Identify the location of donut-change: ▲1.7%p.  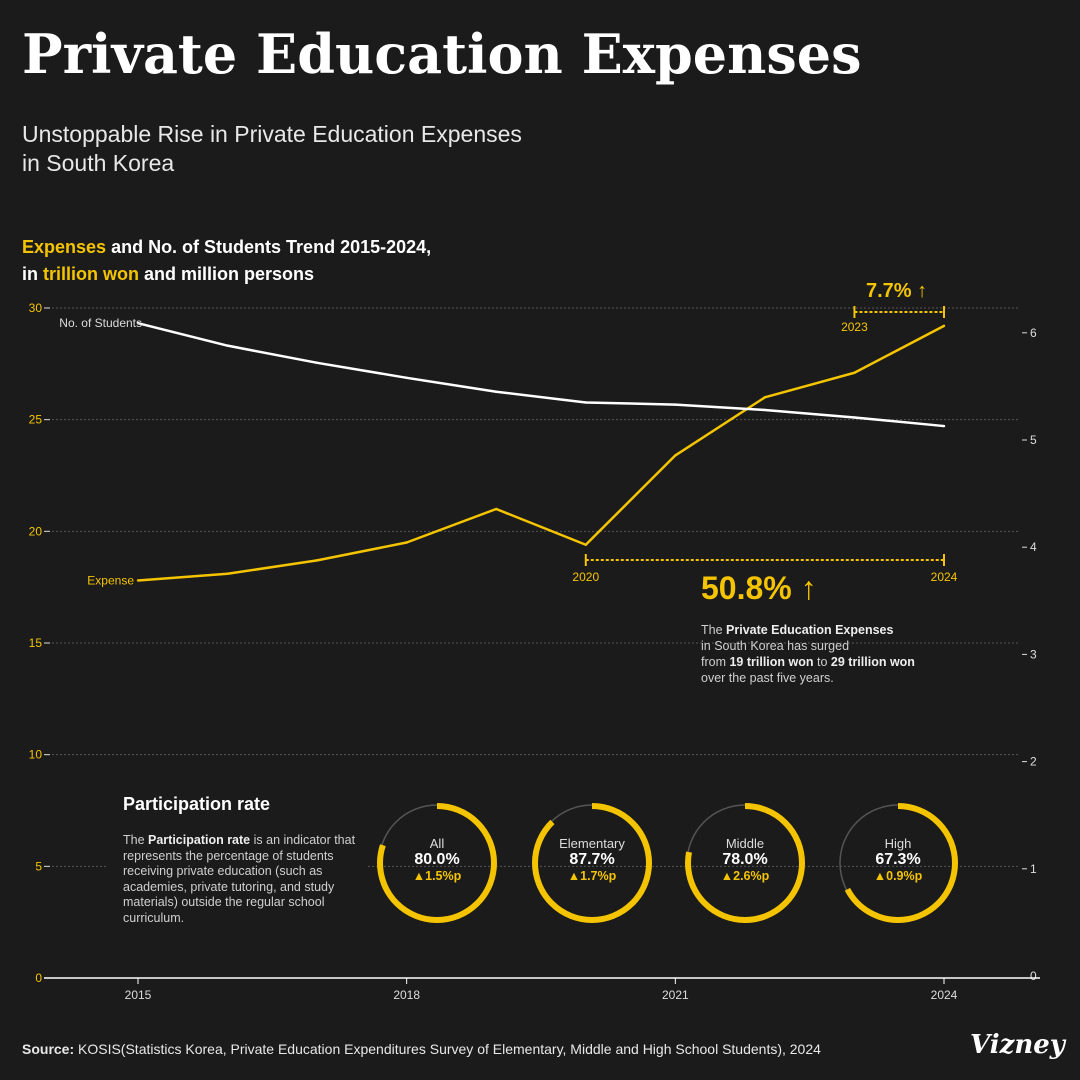
(592, 876).